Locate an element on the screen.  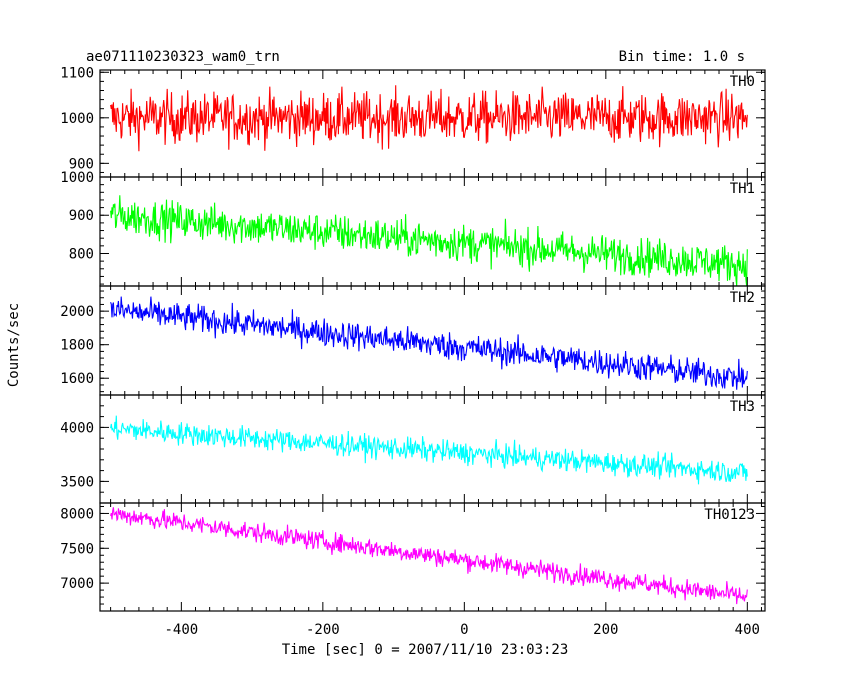
y-tick-label: 1100 is located at coordinates (77, 73).